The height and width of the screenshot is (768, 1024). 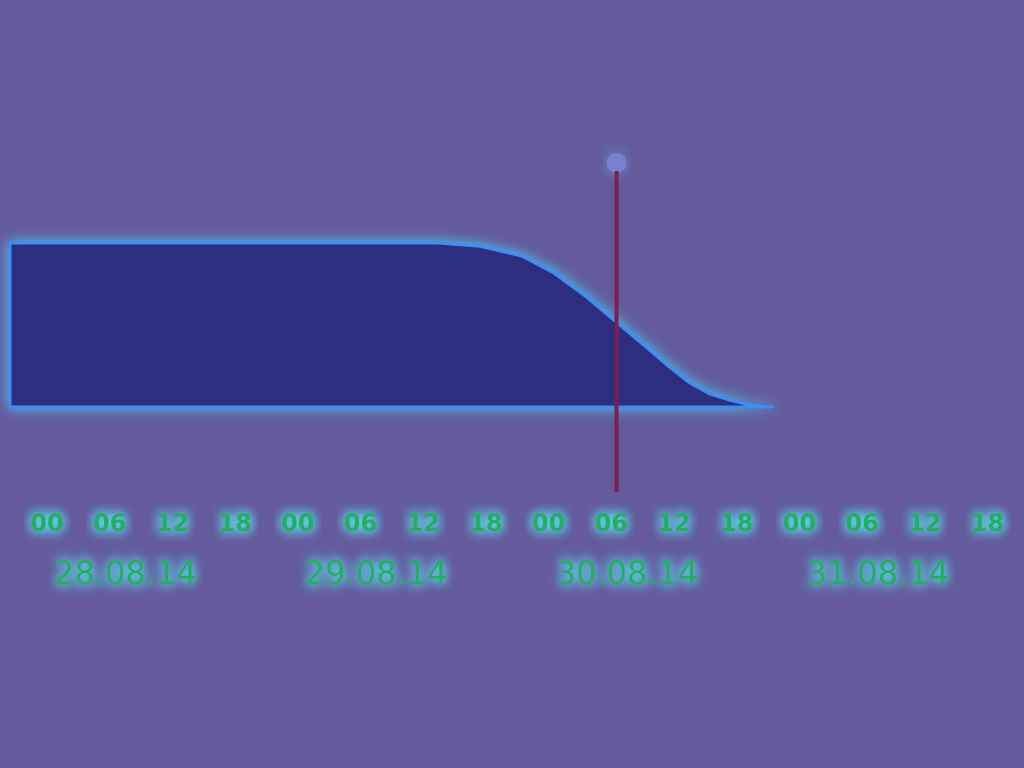 What do you see at coordinates (616, 163) in the screenshot?
I see `marker-glow` at bounding box center [616, 163].